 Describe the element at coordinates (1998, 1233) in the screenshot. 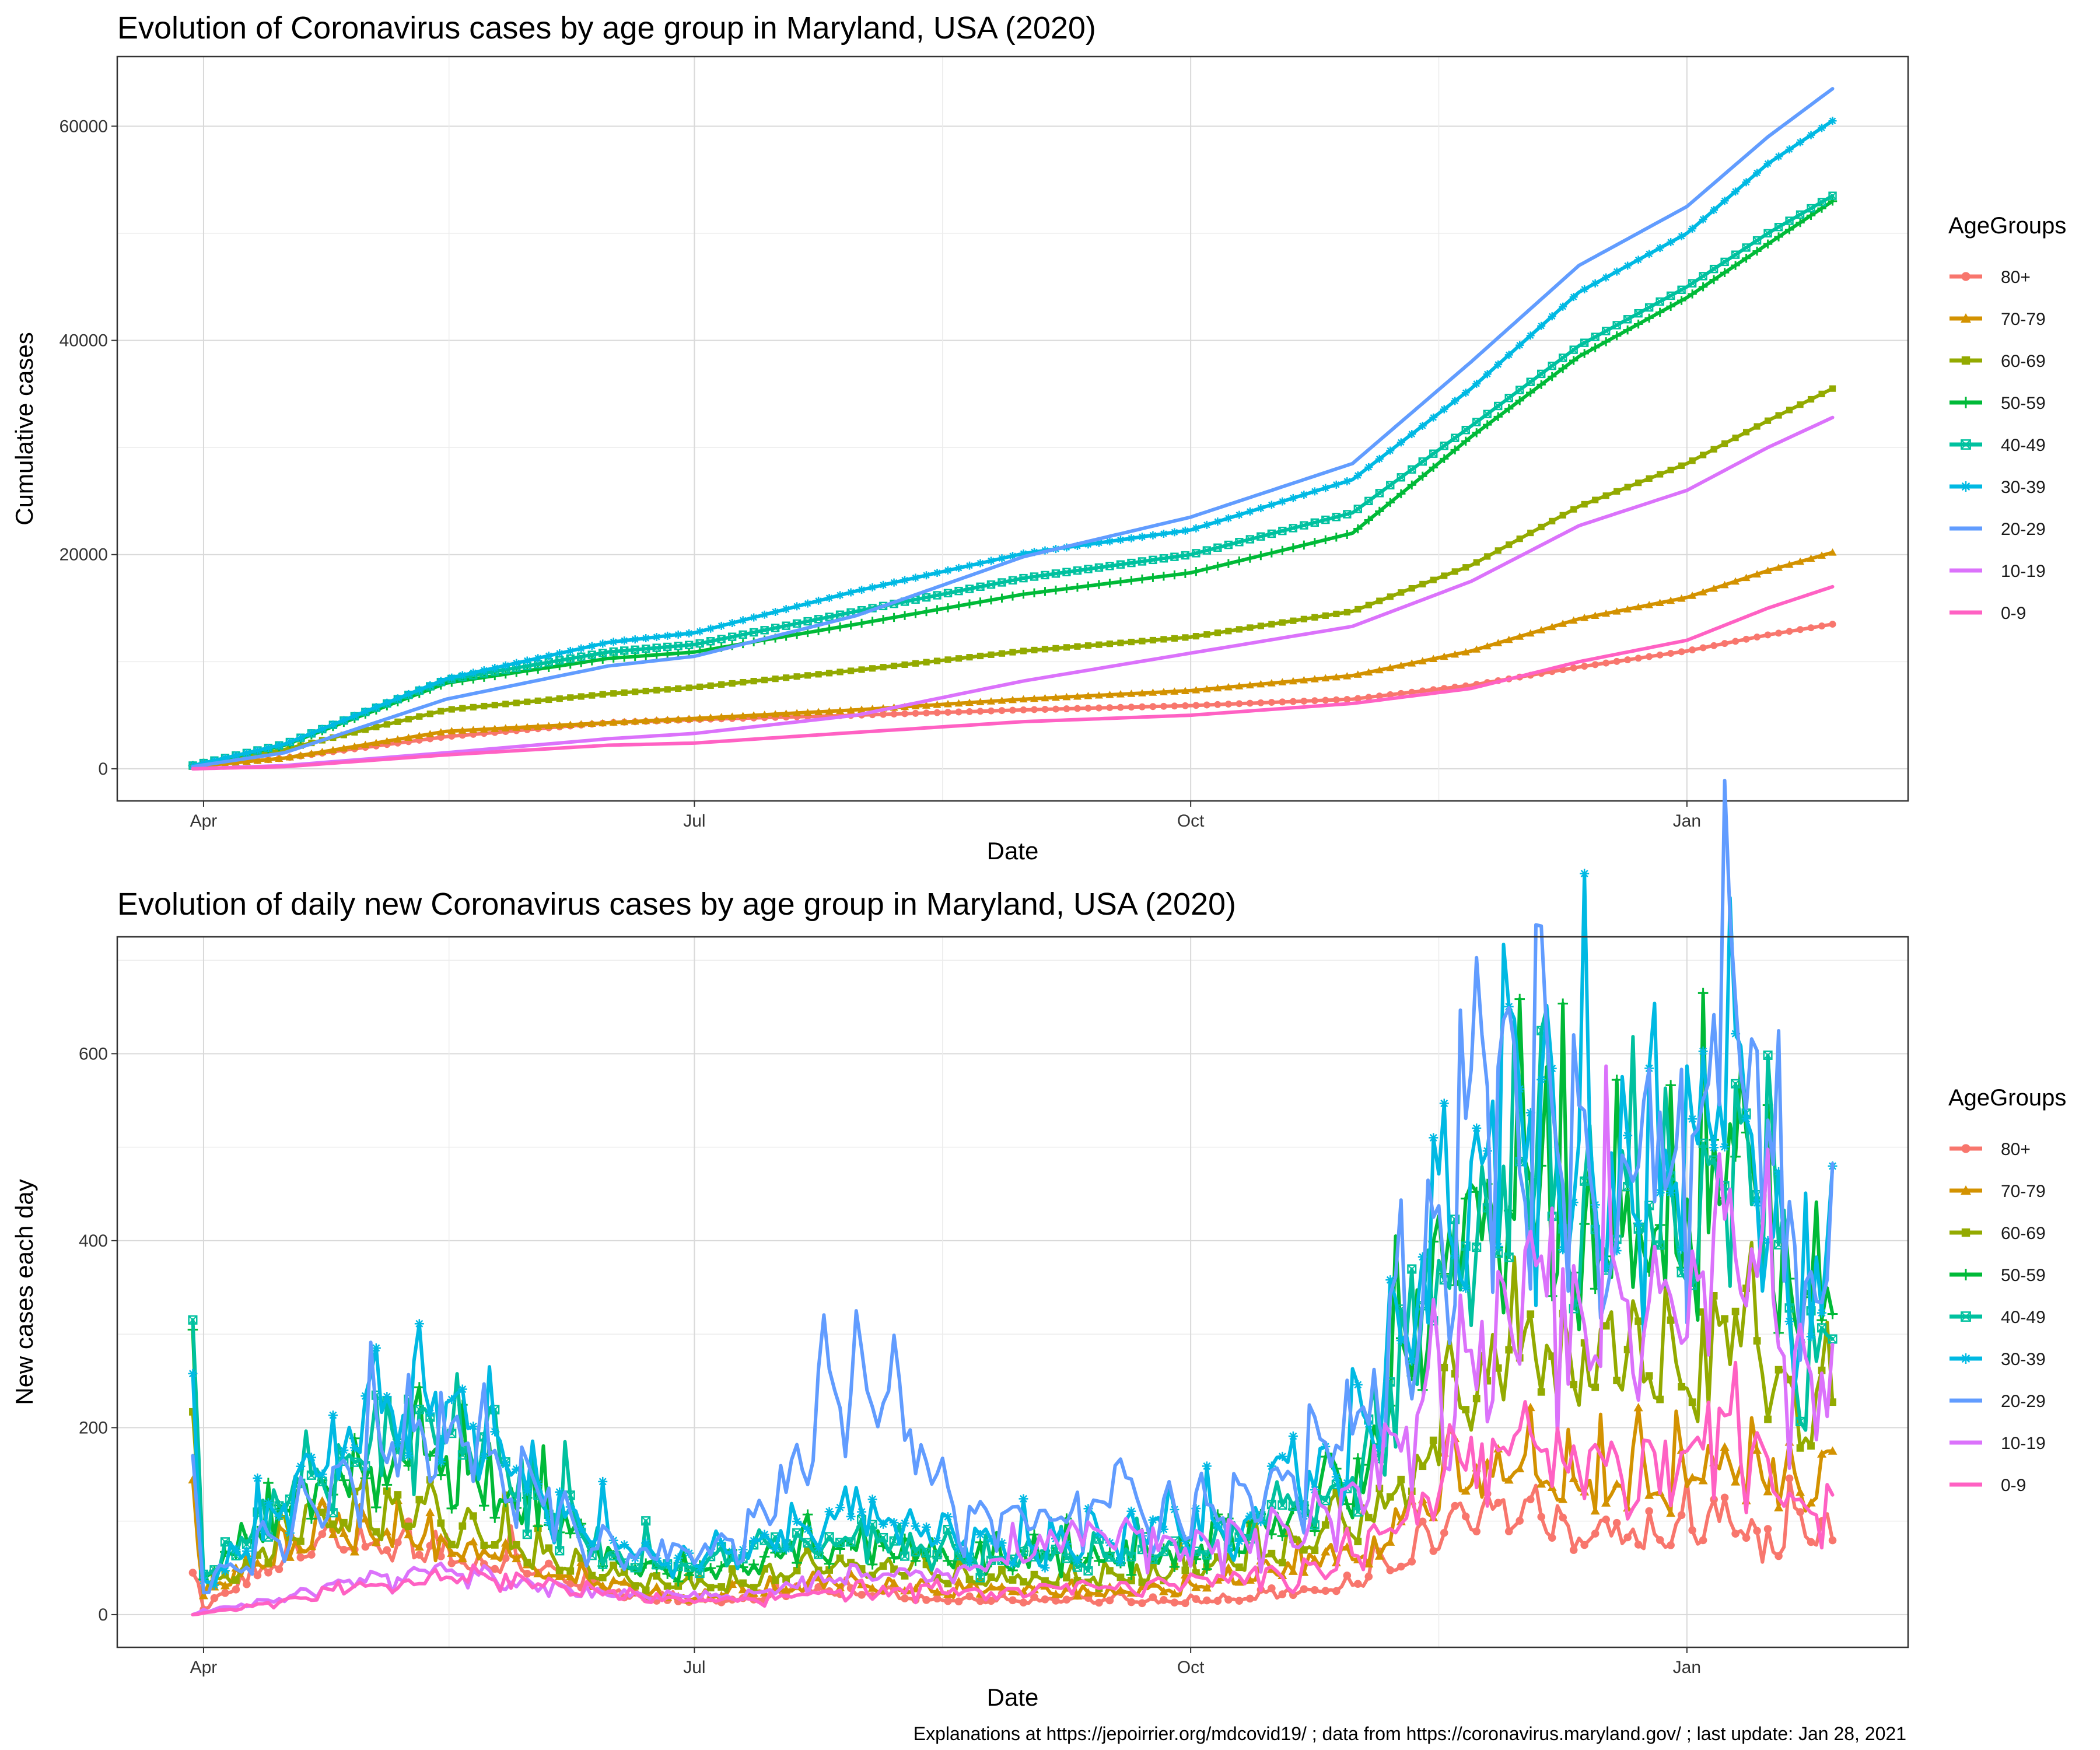

I see `daily-legend-item-60-69: 60-69` at that location.